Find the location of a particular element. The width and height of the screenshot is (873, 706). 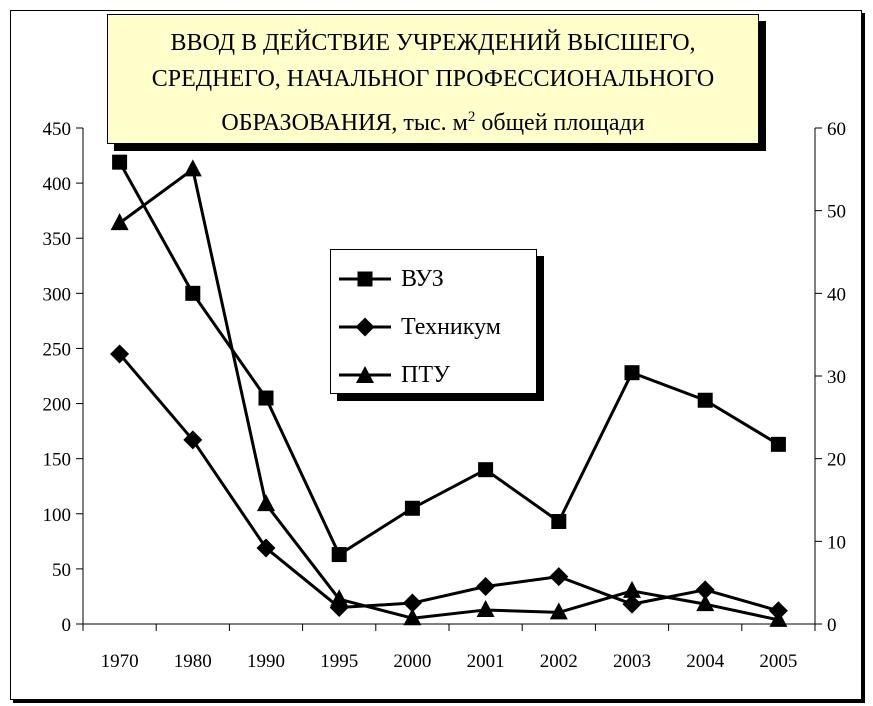

legend-label-ptu: ПТУ is located at coordinates (425, 375).